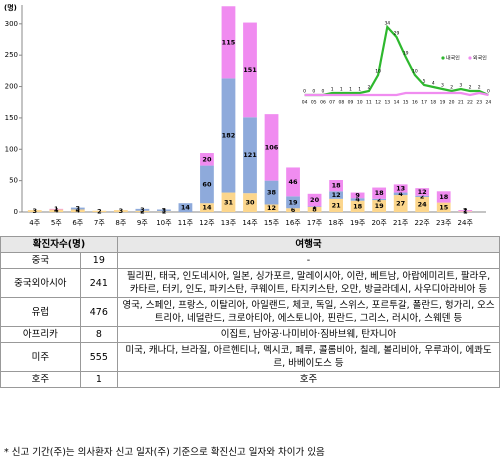  Describe the element at coordinates (11, 24) in the screenshot. I see `y-tick-label: 300` at that location.